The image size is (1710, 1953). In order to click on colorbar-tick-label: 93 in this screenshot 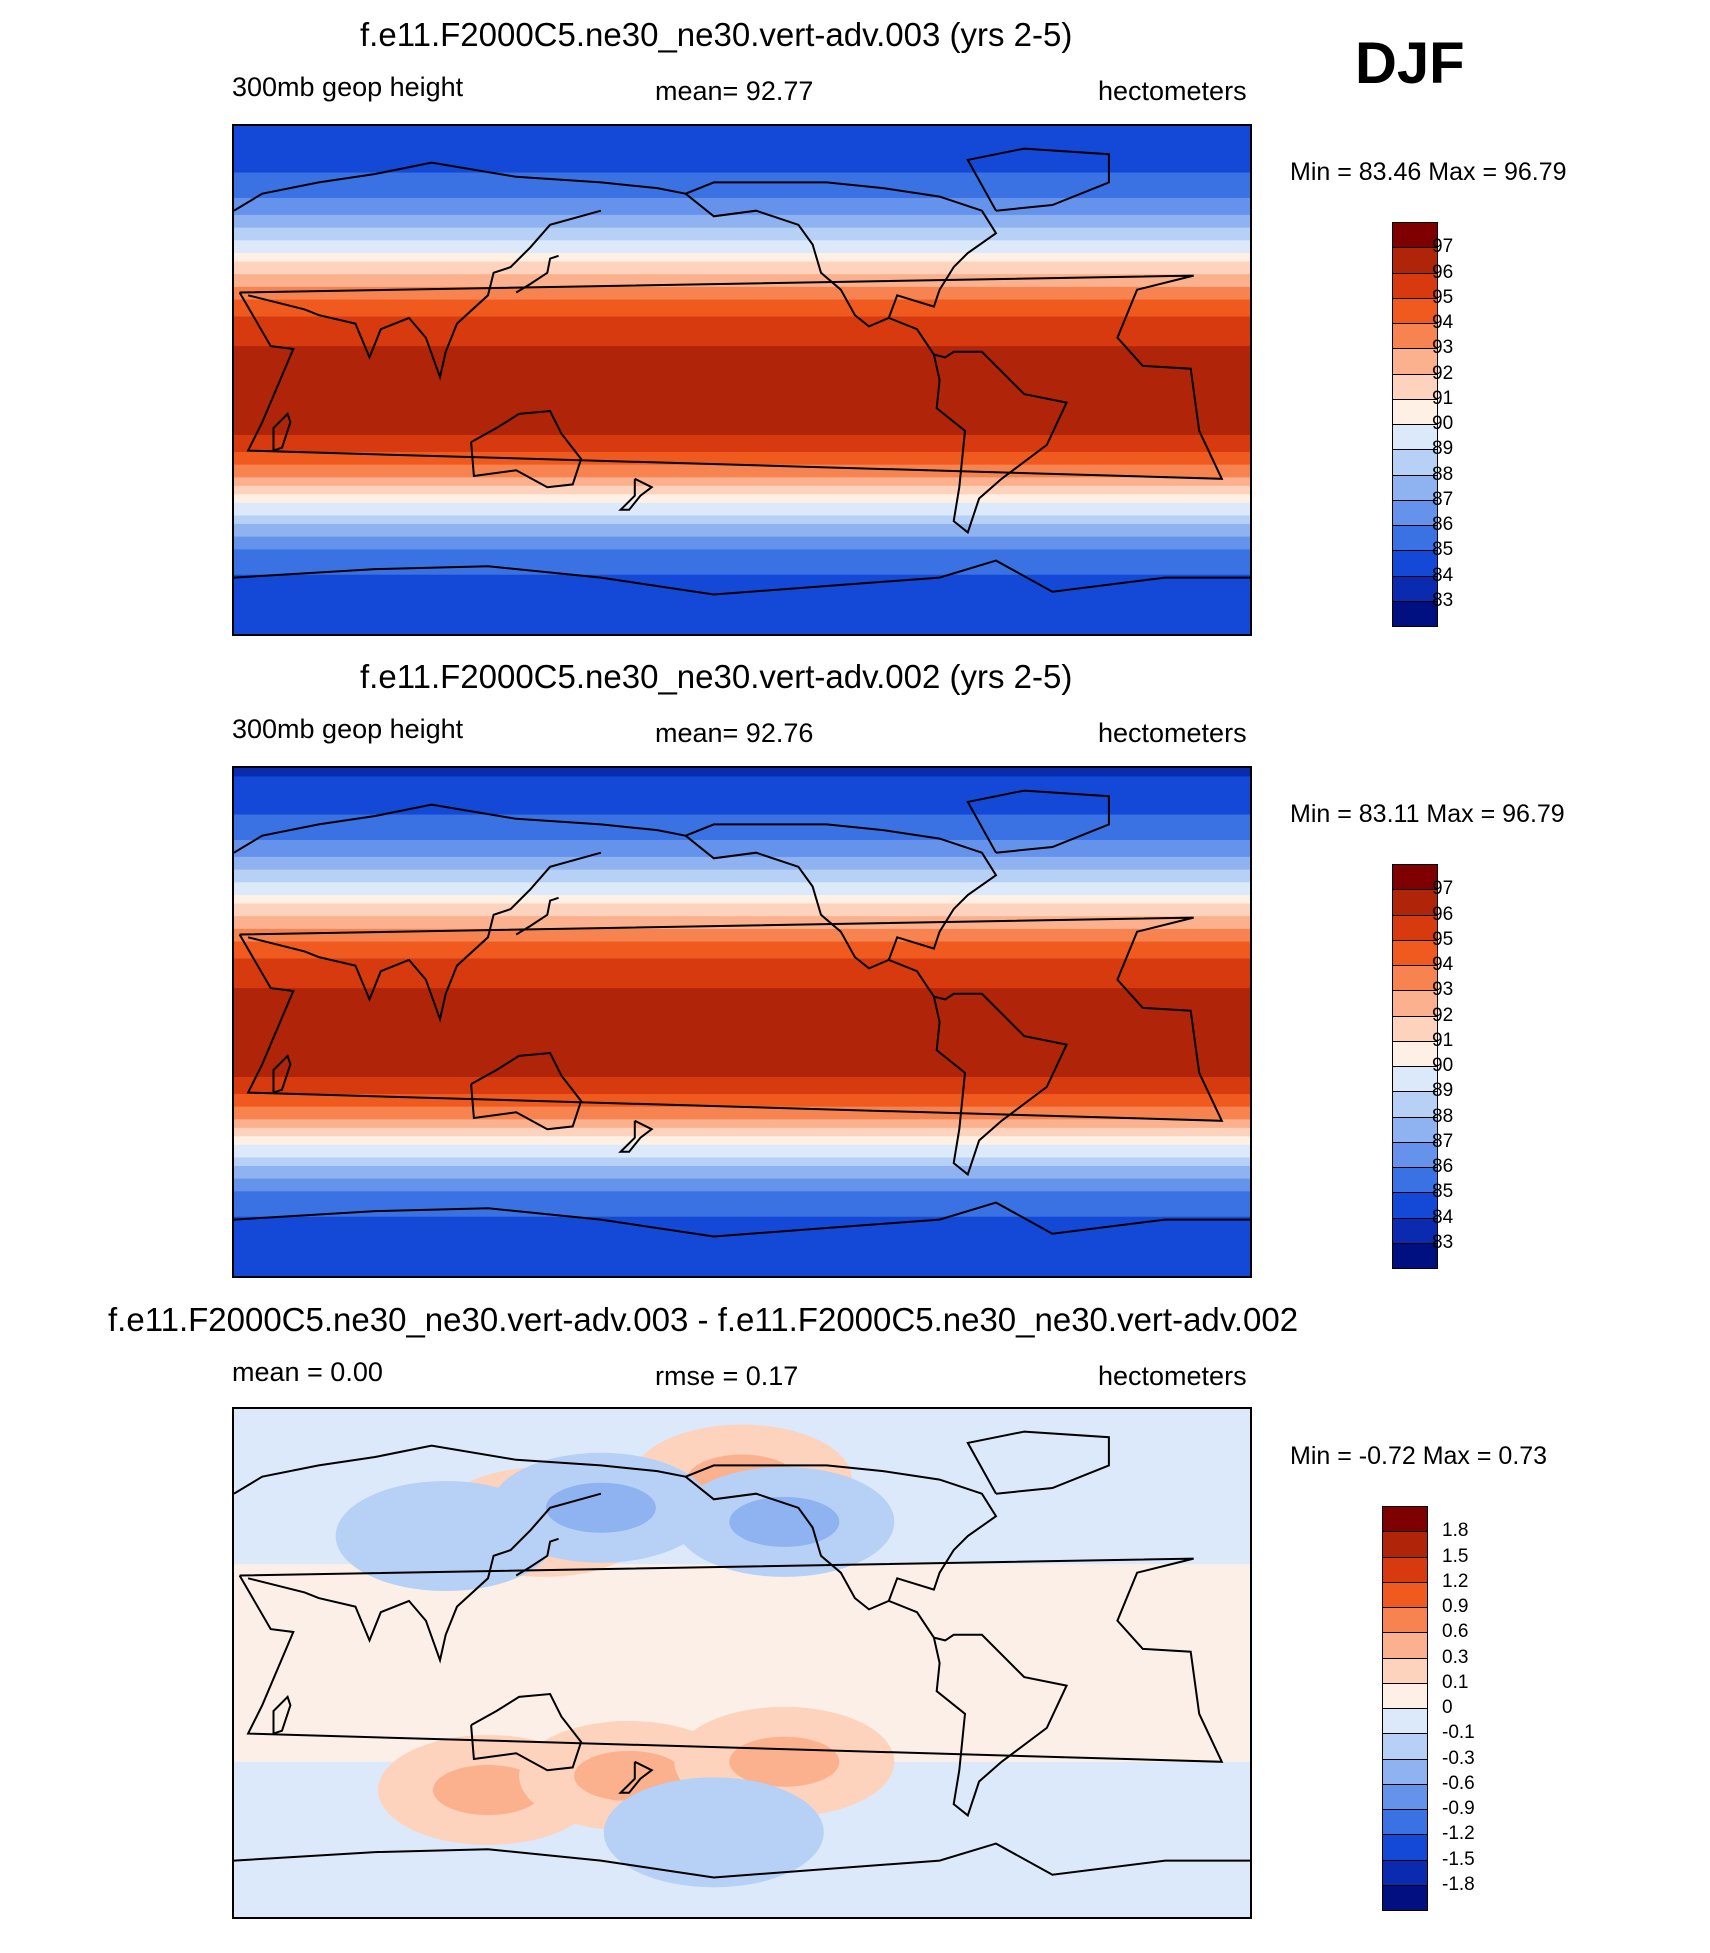, I will do `click(1443, 348)`.